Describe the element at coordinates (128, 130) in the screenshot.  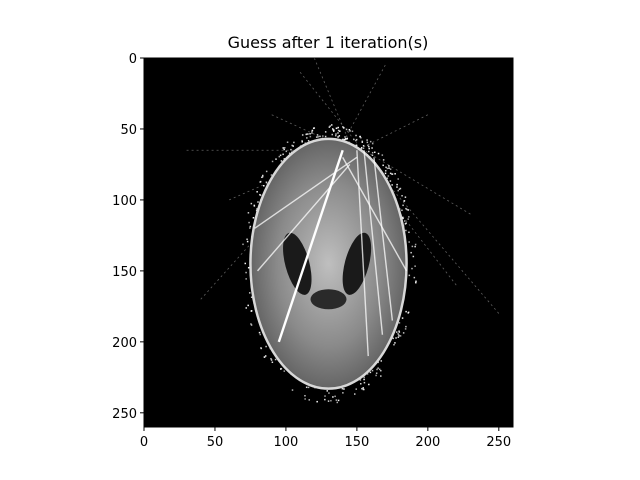
I see `y-tick-label: 50` at that location.